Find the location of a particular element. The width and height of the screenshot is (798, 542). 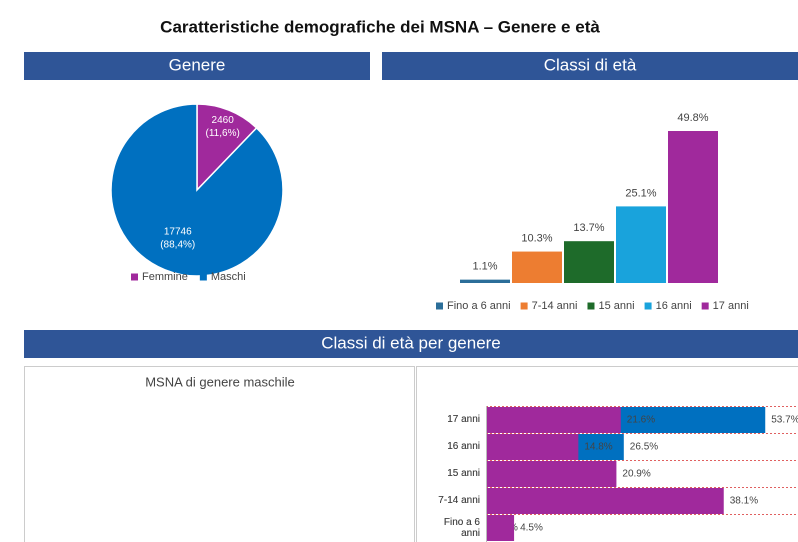

section-title: Genere is located at coordinates (197, 64).